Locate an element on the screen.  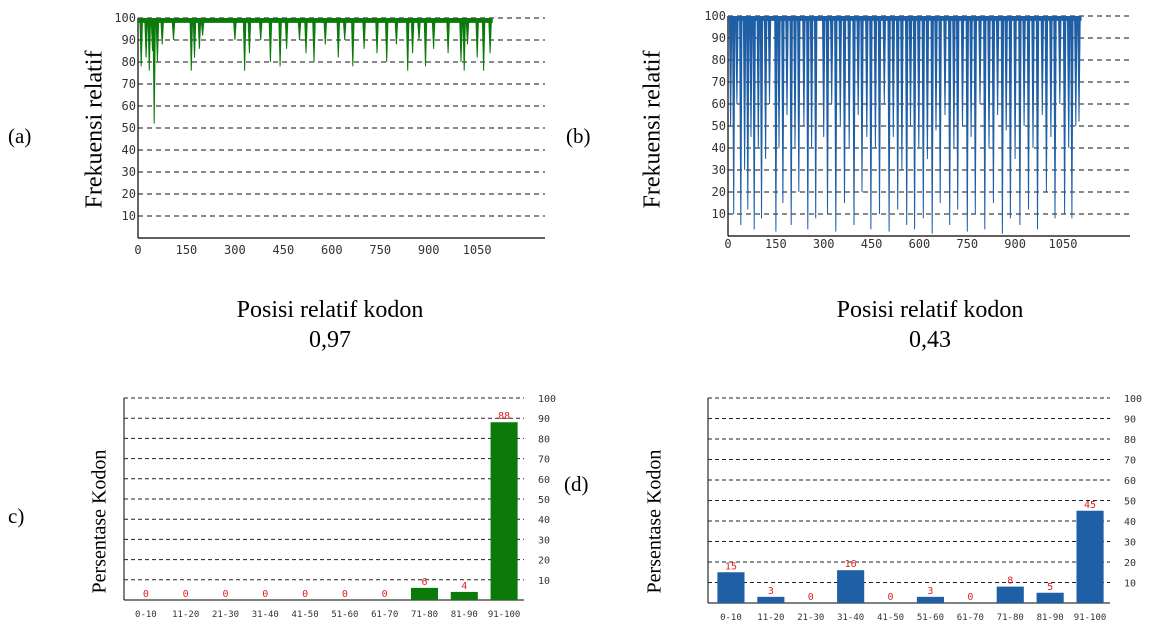
a-y-tick-label: 70 is located at coordinates (129, 84).